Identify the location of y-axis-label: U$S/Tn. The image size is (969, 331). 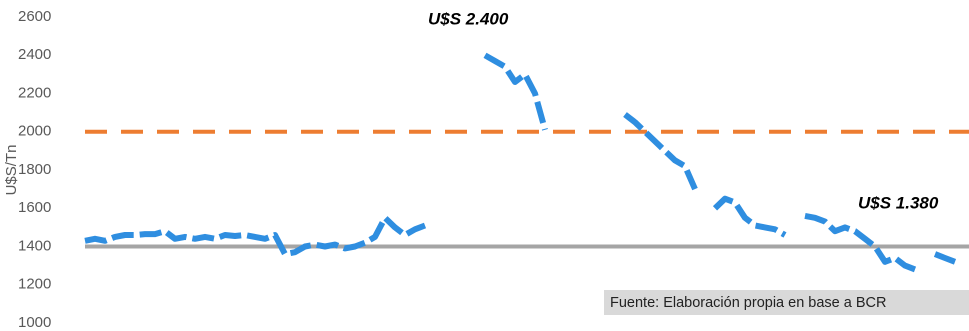
(11, 170).